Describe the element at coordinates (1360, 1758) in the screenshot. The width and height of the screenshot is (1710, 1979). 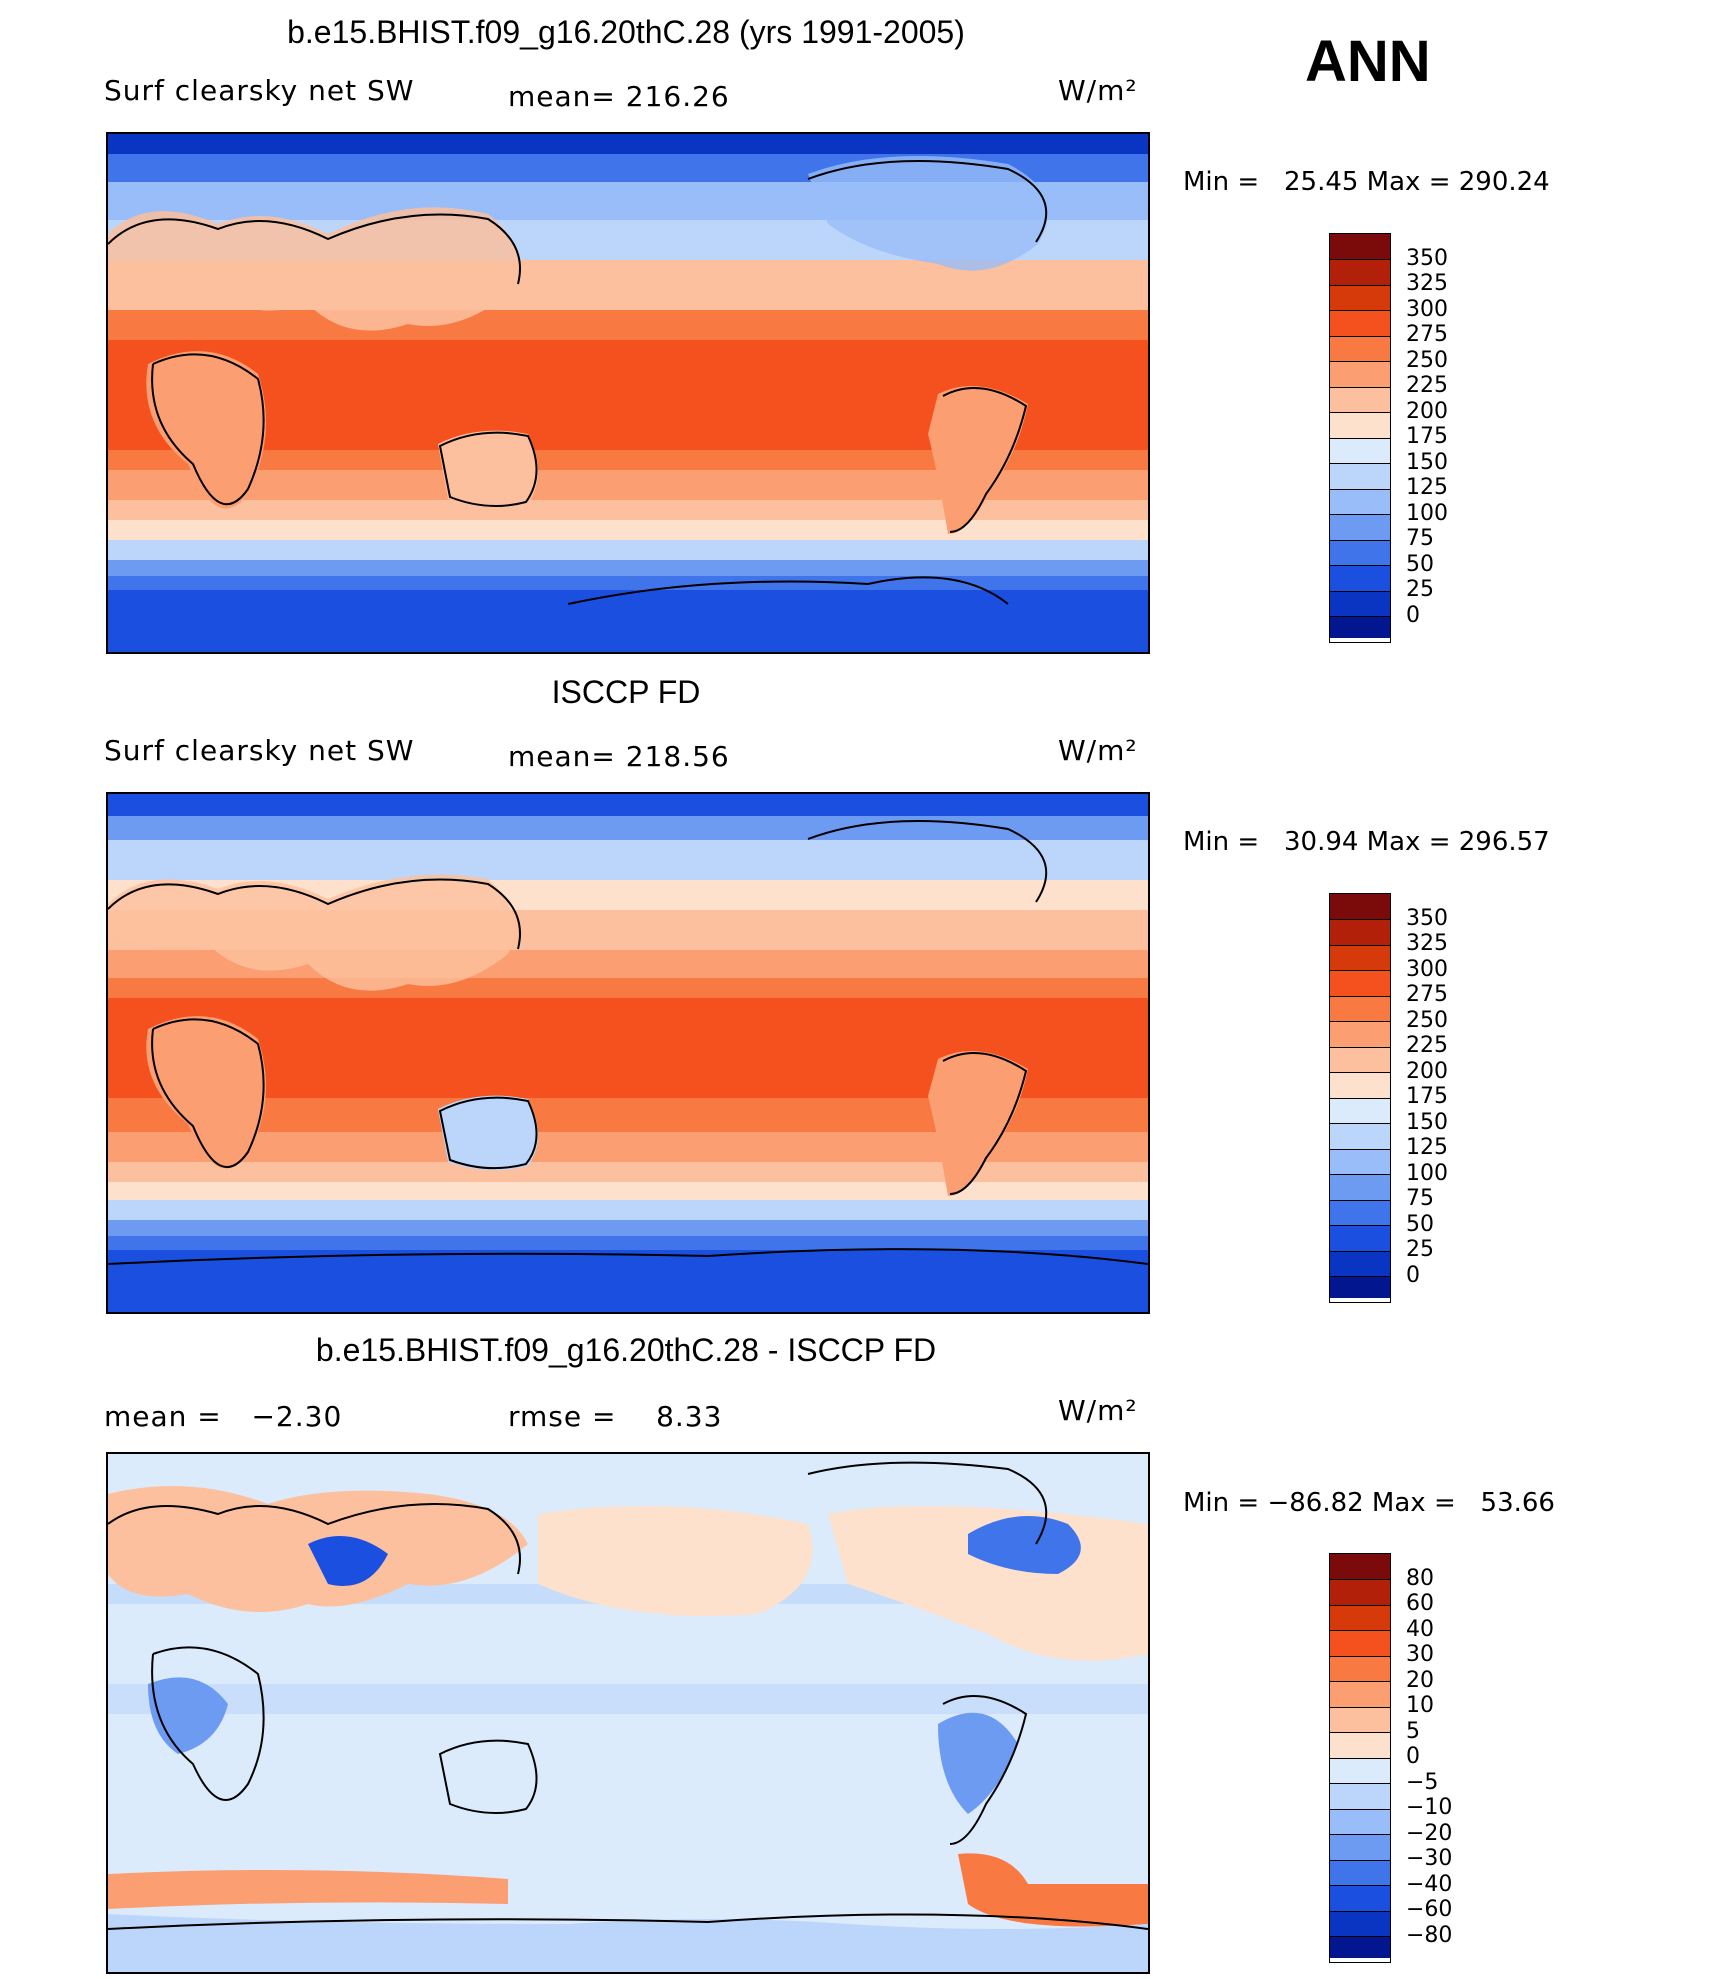
I see `panel3-colorbar` at that location.